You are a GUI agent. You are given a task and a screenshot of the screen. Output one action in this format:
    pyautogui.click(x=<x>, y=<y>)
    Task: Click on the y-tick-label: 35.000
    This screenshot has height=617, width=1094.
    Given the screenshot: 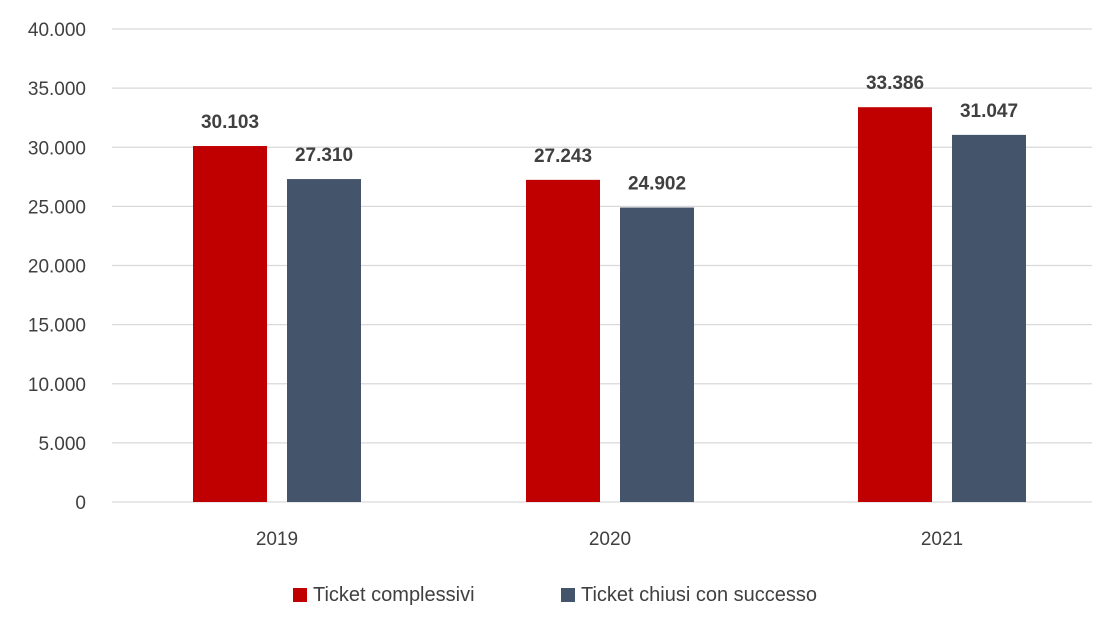 What is the action you would take?
    pyautogui.click(x=57, y=89)
    